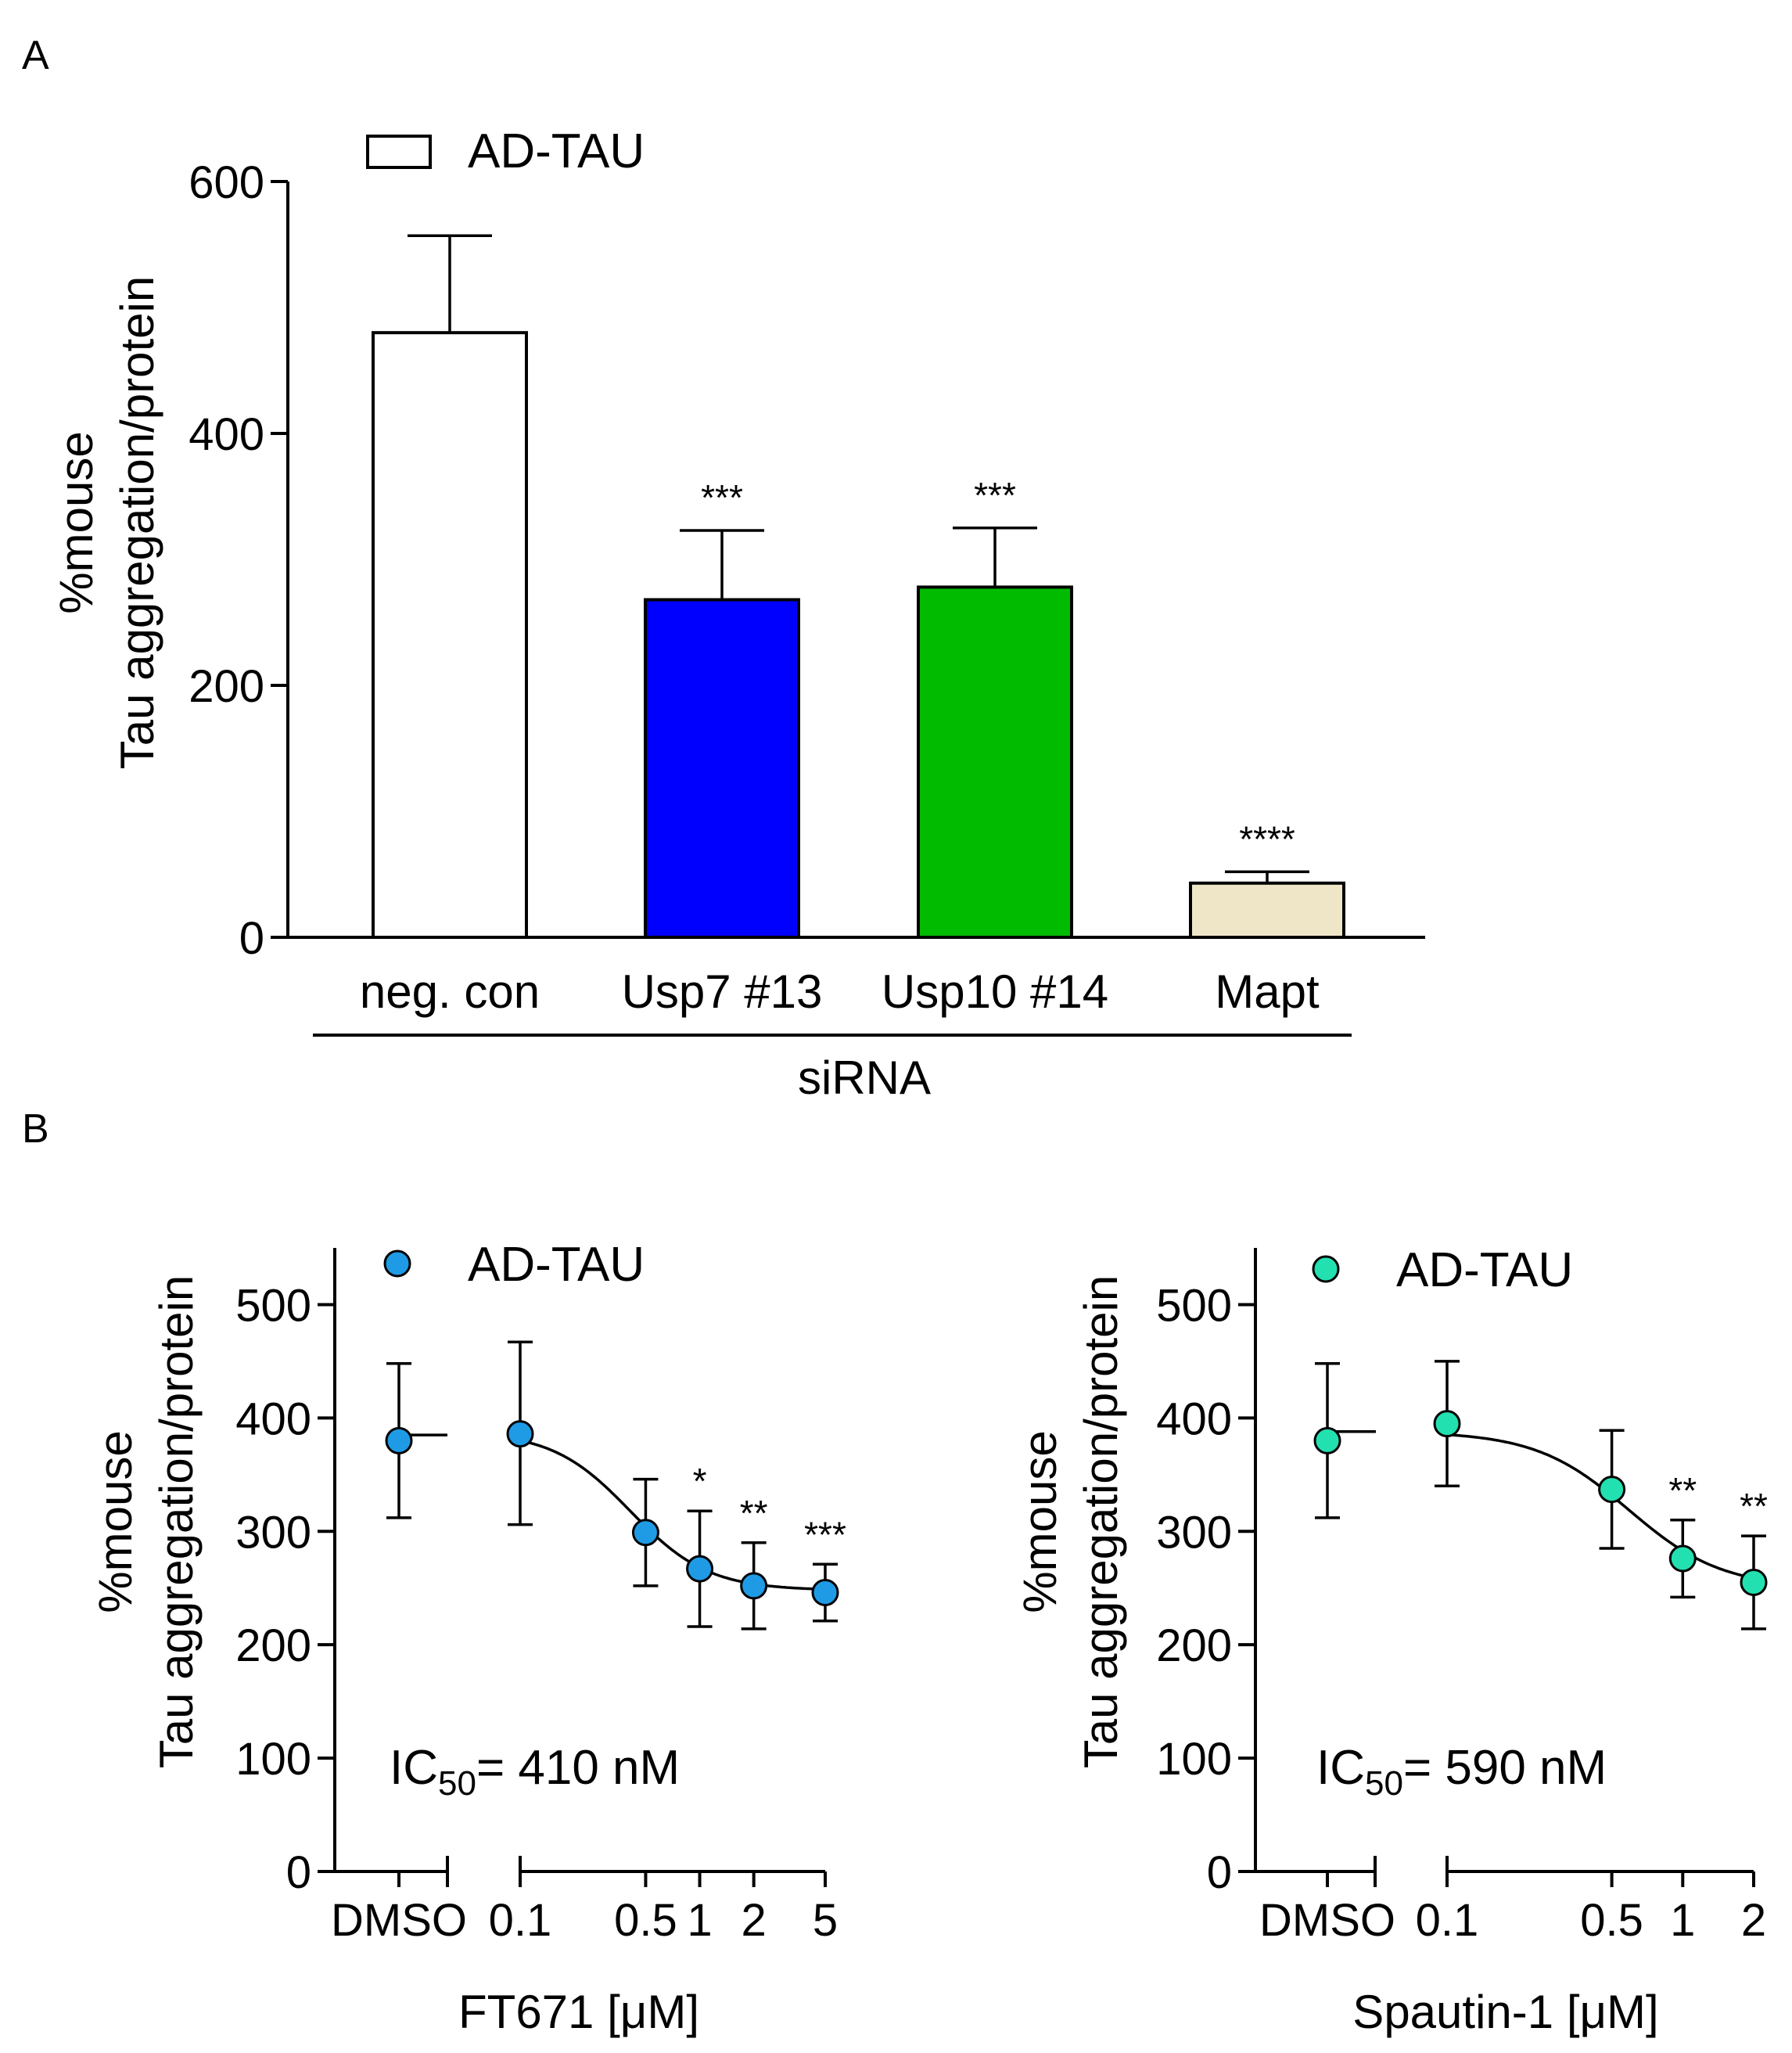  I want to click on ic50-annotation: IC50= 410 nM, so click(535, 1772).